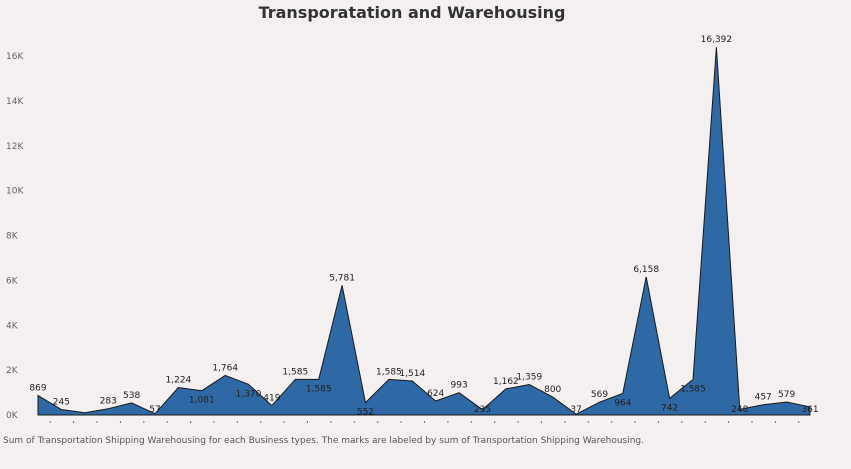  I want to click on data-label: 1,370, so click(249, 394).